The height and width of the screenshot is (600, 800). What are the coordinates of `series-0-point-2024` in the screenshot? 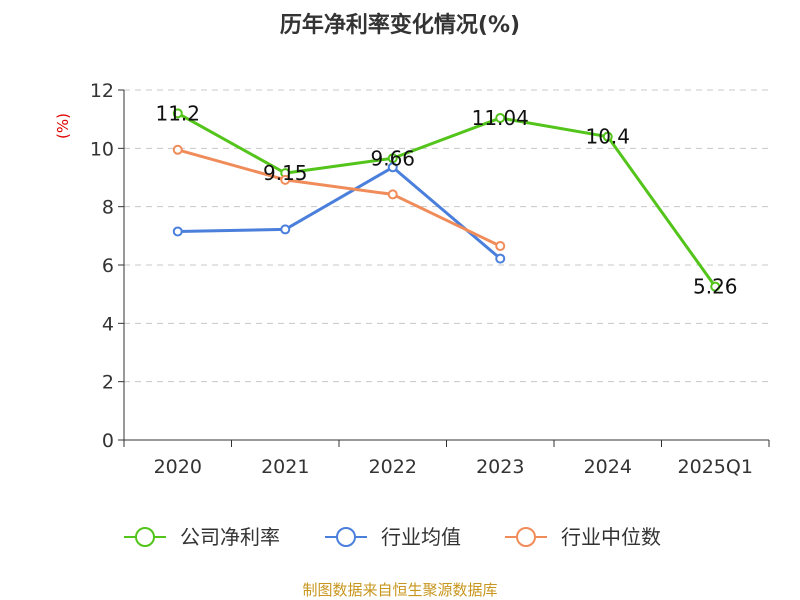 It's located at (607, 136).